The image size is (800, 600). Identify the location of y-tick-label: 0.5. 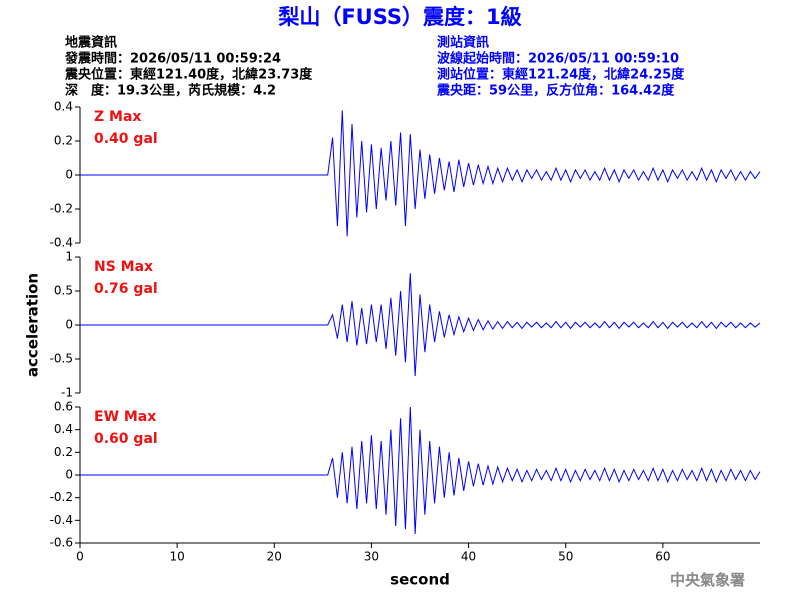
(63, 291).